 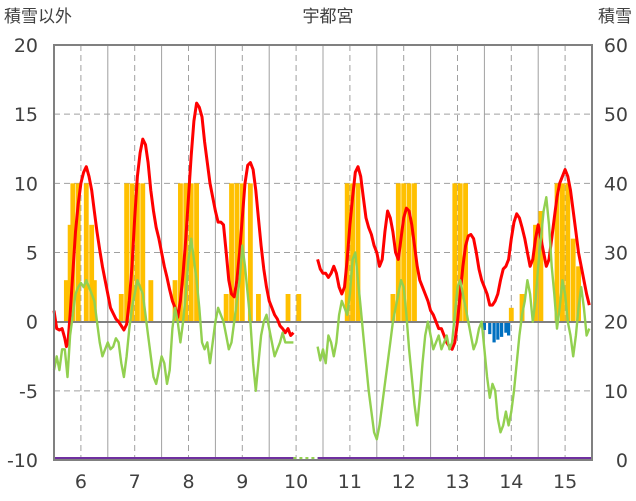 I want to click on left-tick-label: -5, so click(x=28, y=392).